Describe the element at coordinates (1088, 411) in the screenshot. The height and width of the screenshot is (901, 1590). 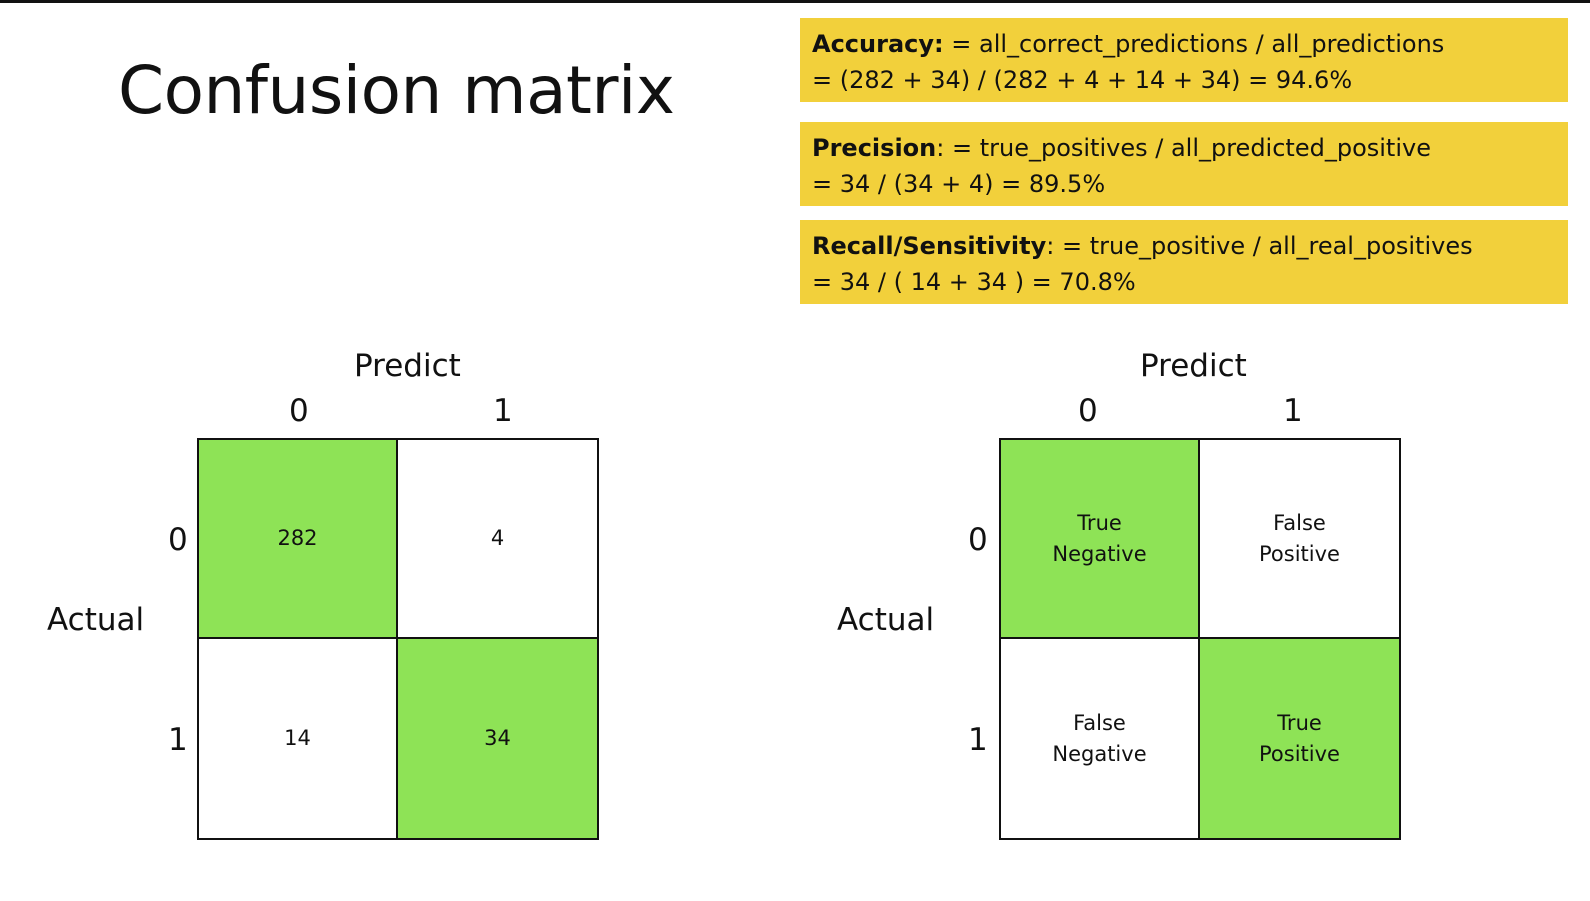
I see `terms-col-label-0: 0` at that location.